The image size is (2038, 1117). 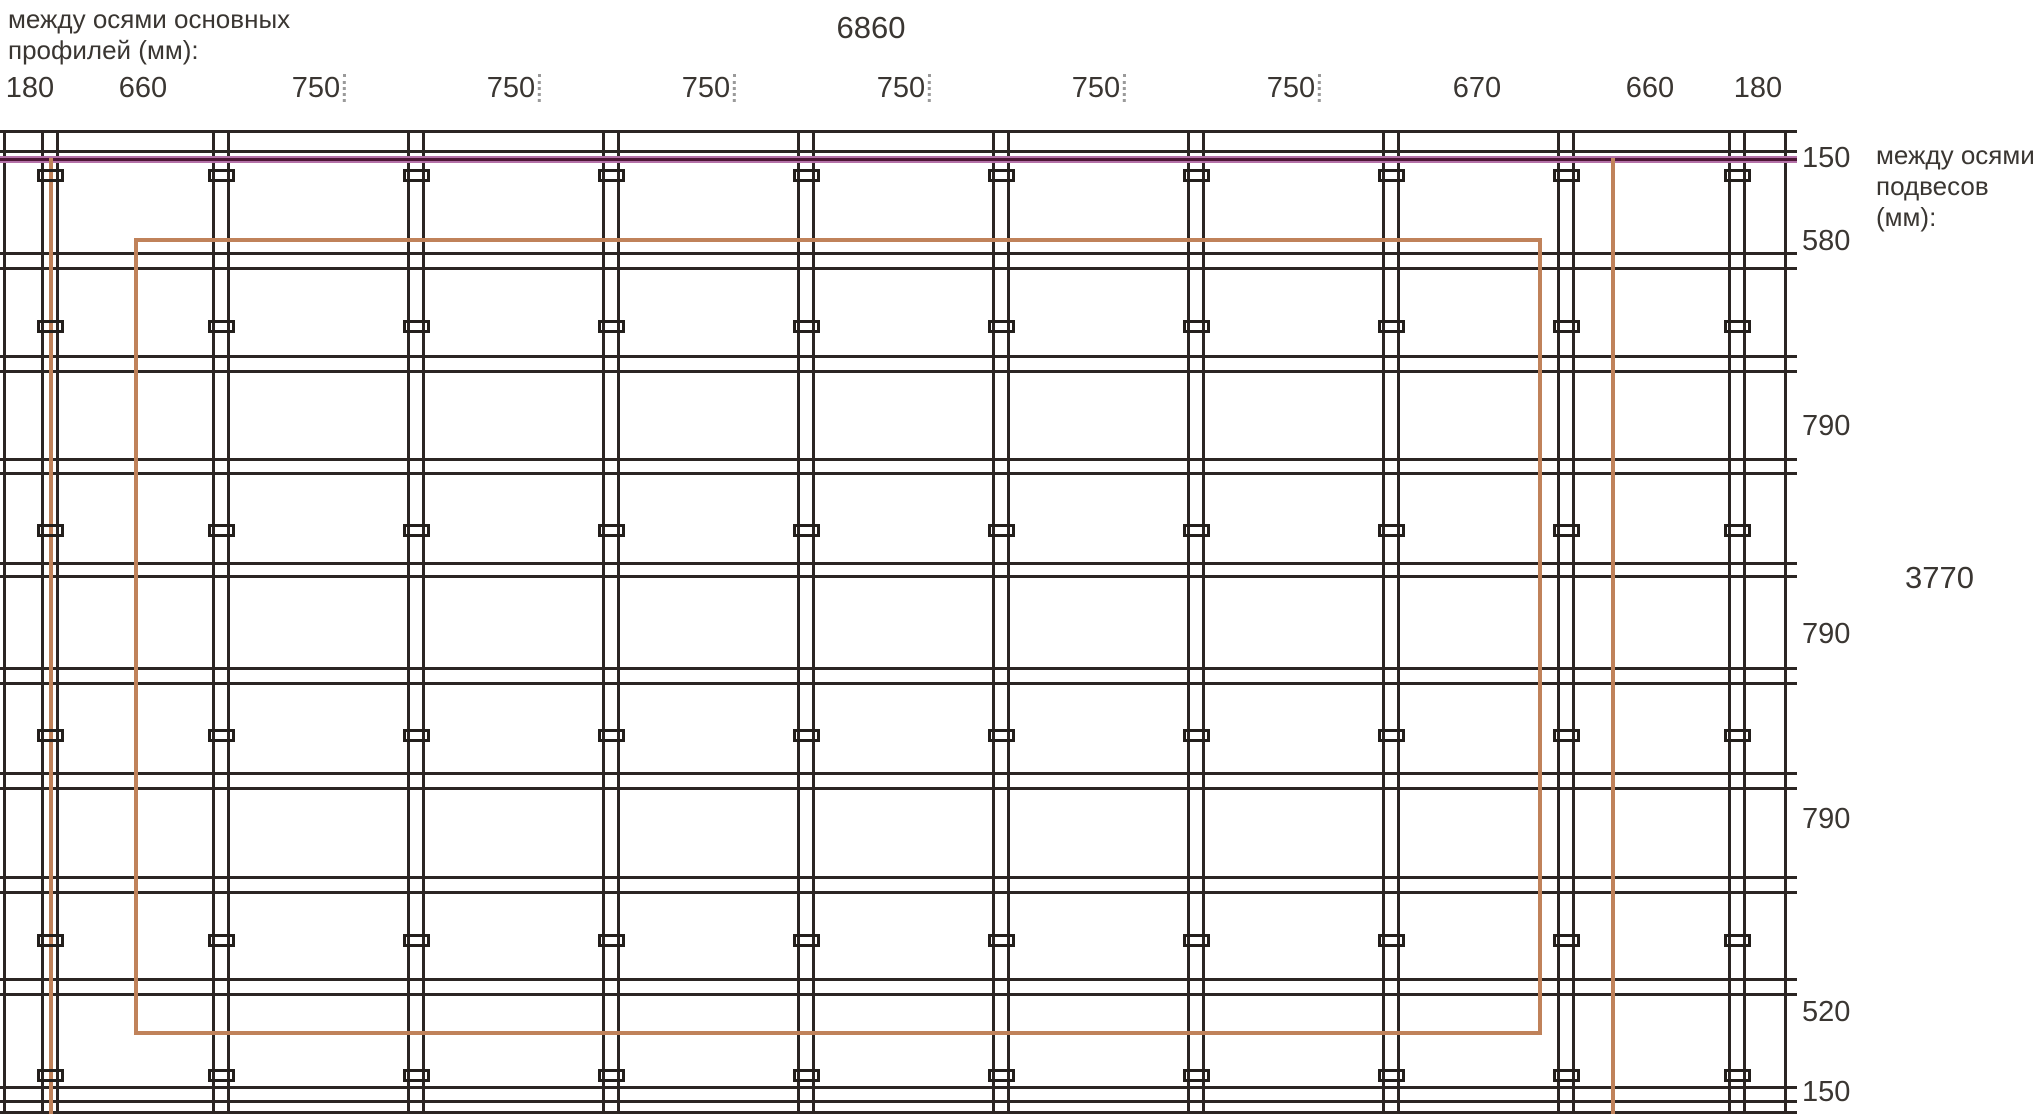 What do you see at coordinates (1019, 92) in the screenshot?
I see `top-dimension-row: 180 660 750 750 750 750 750 750 670 660 180` at bounding box center [1019, 92].